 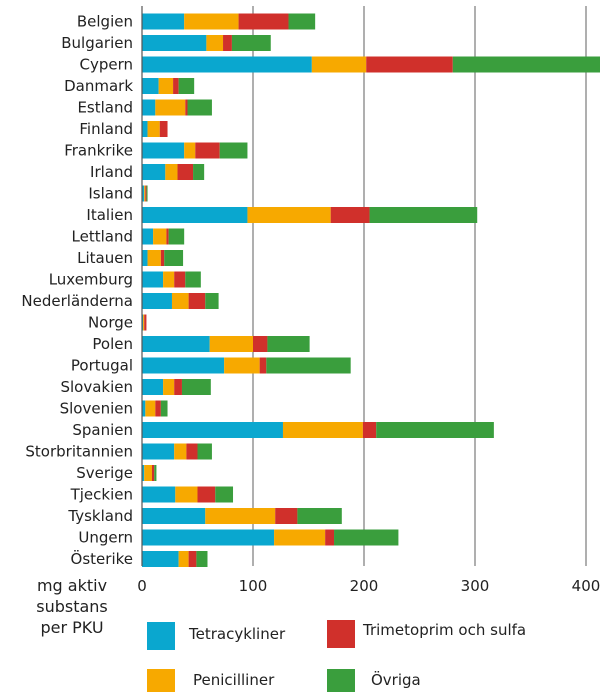 I want to click on bar-estland-tetracykliner, so click(x=149, y=107).